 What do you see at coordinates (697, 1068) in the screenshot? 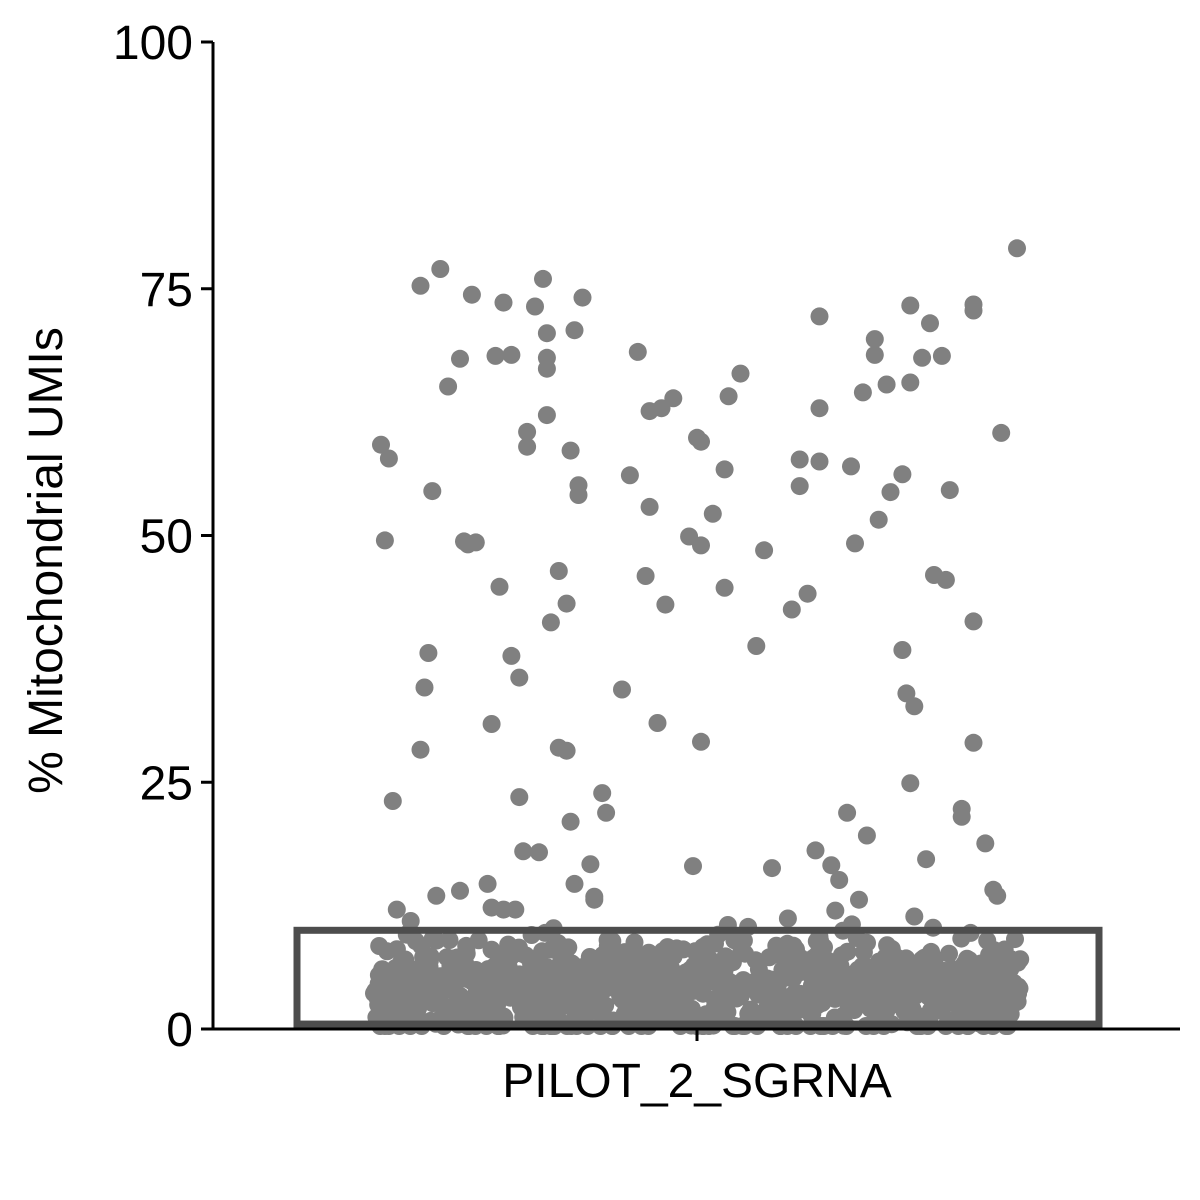
I see `x-axis-ticks: PILOT_2_SGRNA` at bounding box center [697, 1068].